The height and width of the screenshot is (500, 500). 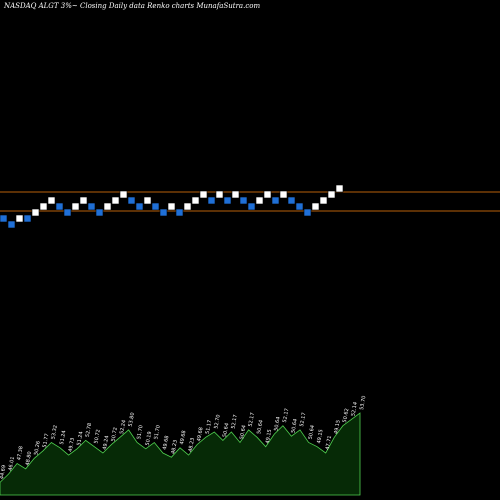 I want to click on brick-value-label: 53.80, so click(x=132, y=419).